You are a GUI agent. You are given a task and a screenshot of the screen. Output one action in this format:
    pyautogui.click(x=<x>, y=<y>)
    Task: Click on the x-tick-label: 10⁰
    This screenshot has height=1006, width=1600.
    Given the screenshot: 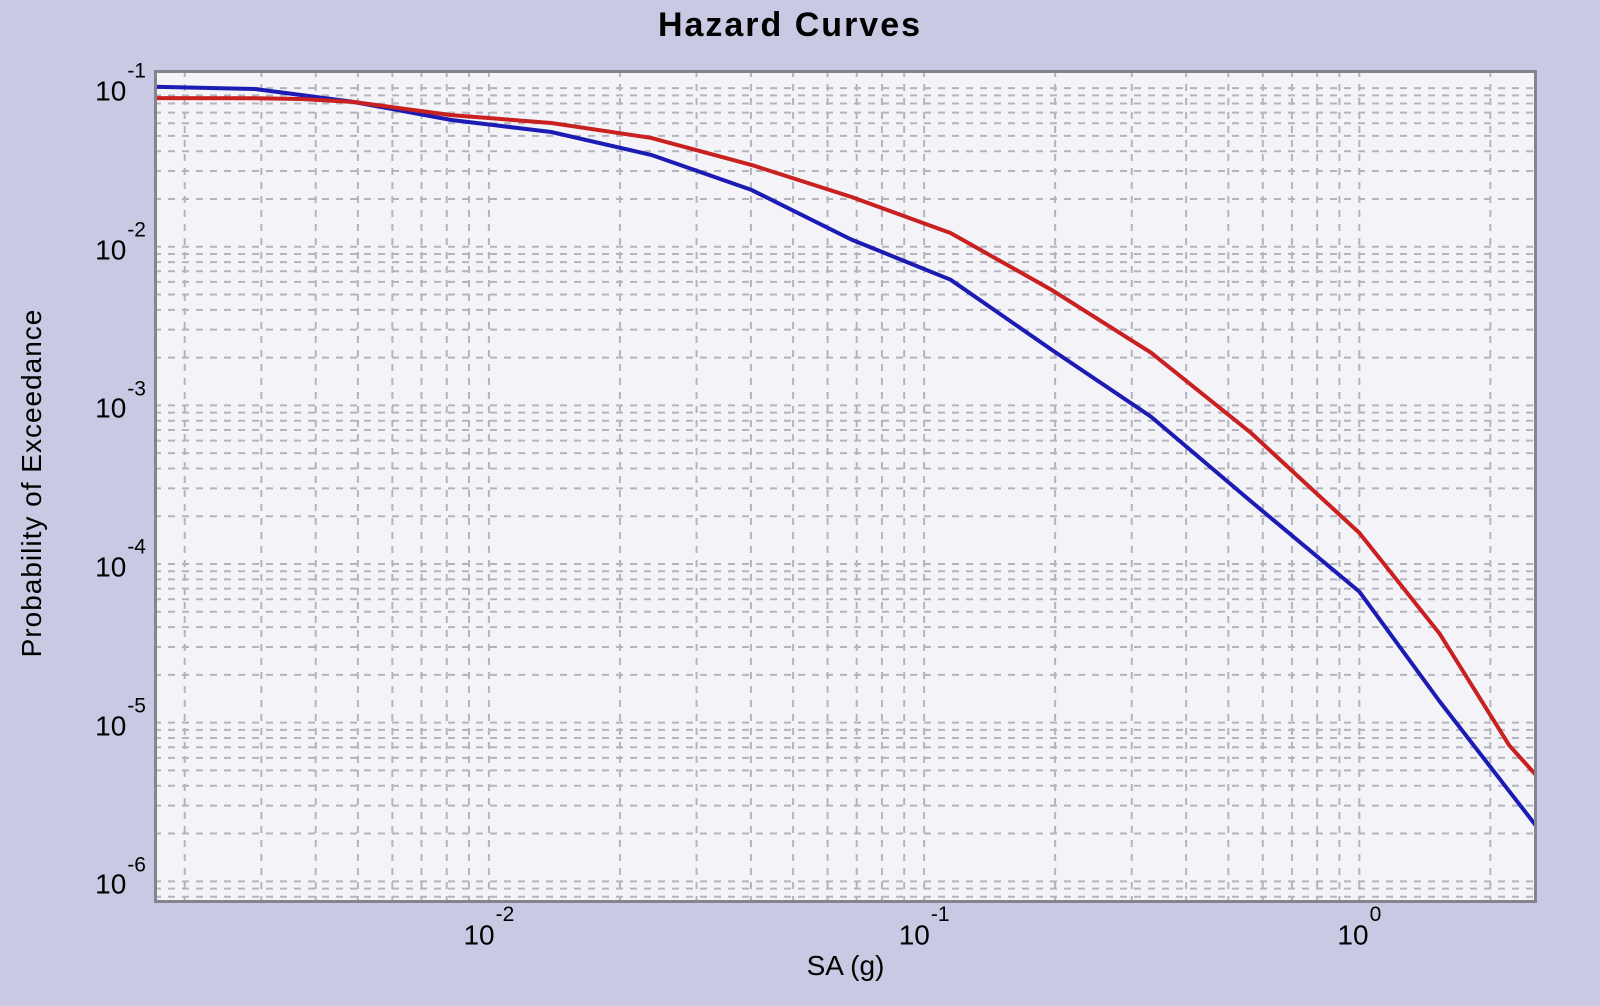 What is the action you would take?
    pyautogui.click(x=1359, y=927)
    